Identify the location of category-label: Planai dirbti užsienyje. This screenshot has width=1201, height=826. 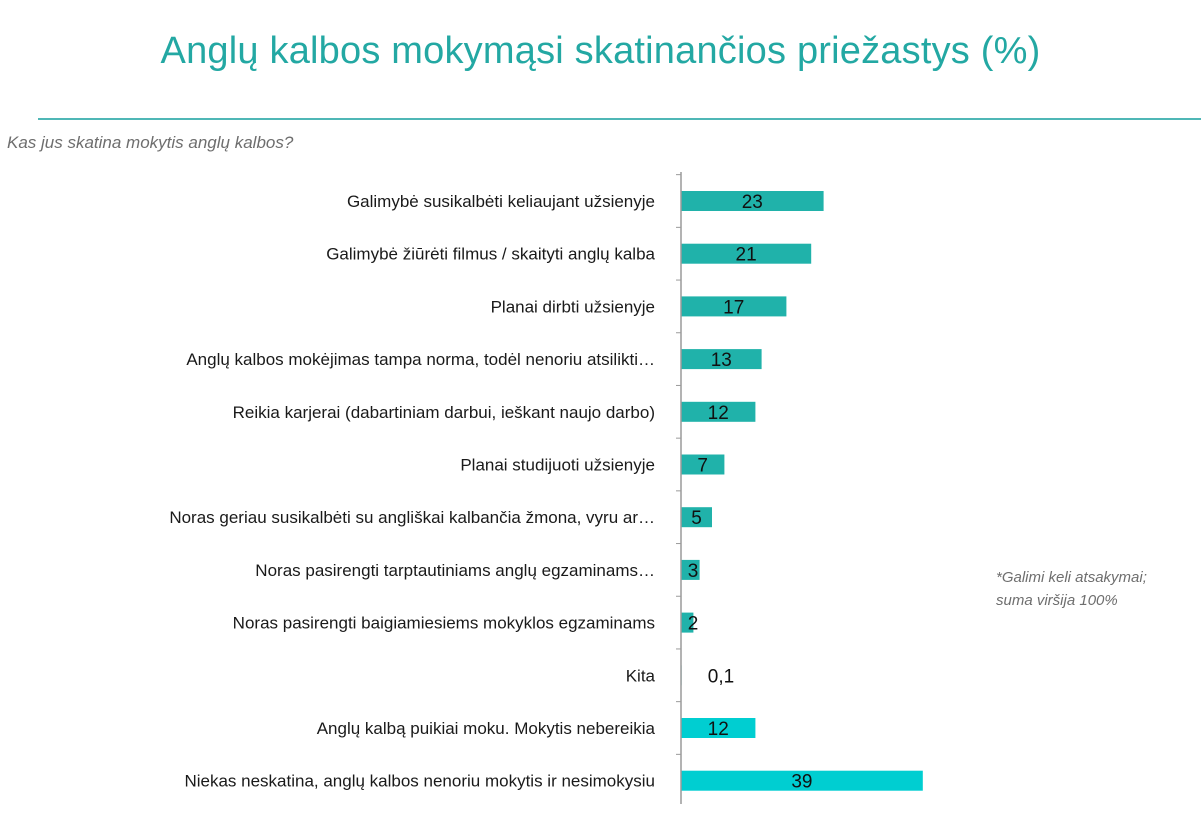
(573, 306).